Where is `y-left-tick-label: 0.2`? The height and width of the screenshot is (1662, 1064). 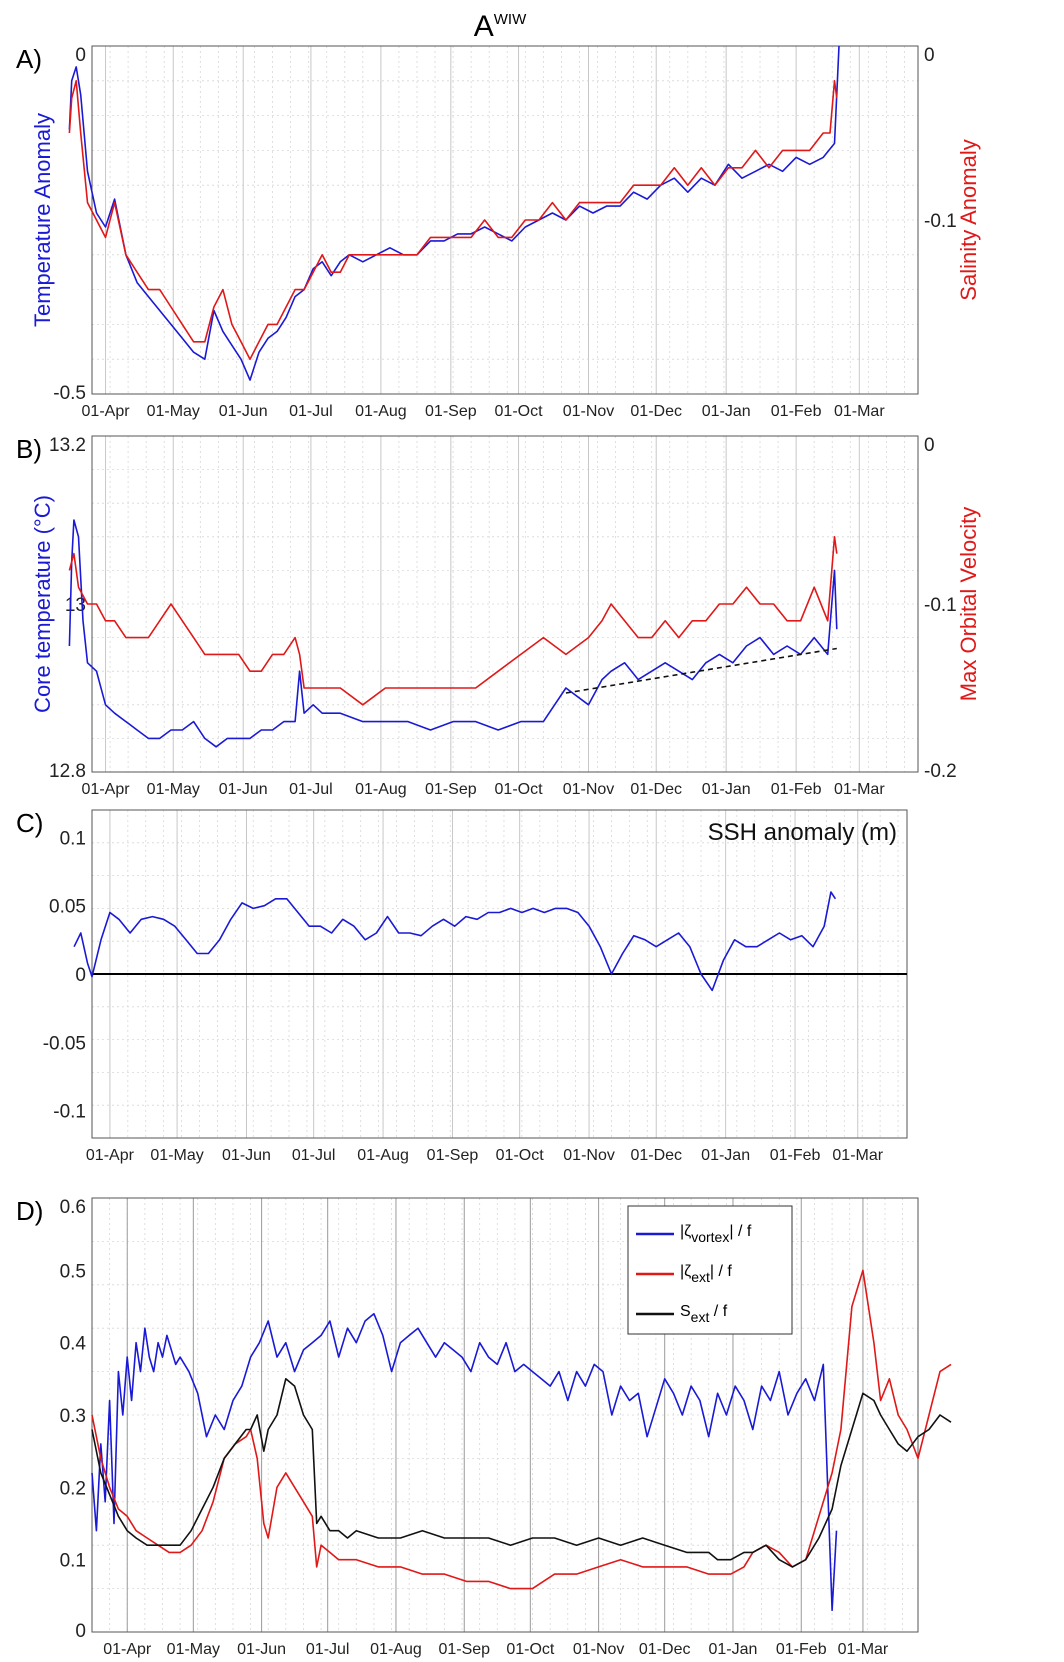 y-left-tick-label: 0.2 is located at coordinates (73, 1488).